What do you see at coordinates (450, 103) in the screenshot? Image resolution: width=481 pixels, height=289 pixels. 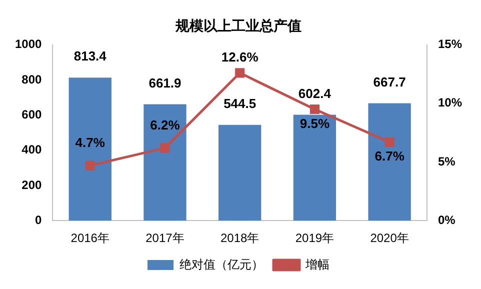 I see `y2-tick-label: 10%` at bounding box center [450, 103].